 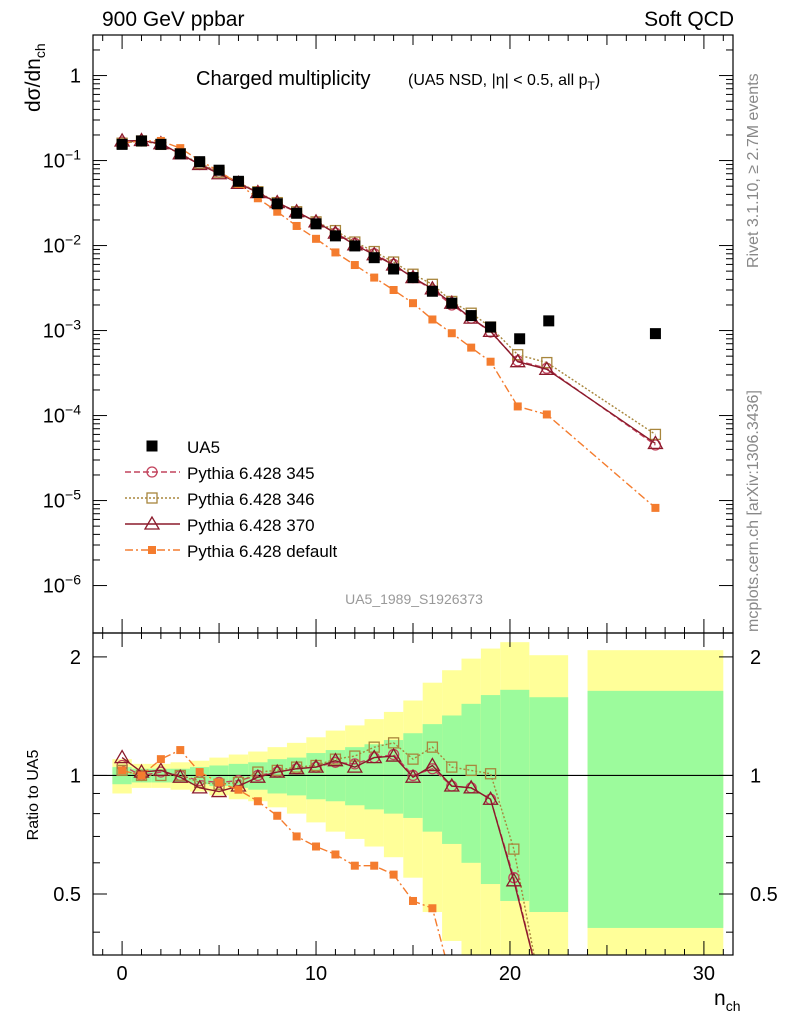 What do you see at coordinates (75, 77) in the screenshot?
I see `y-tick-label: 1` at bounding box center [75, 77].